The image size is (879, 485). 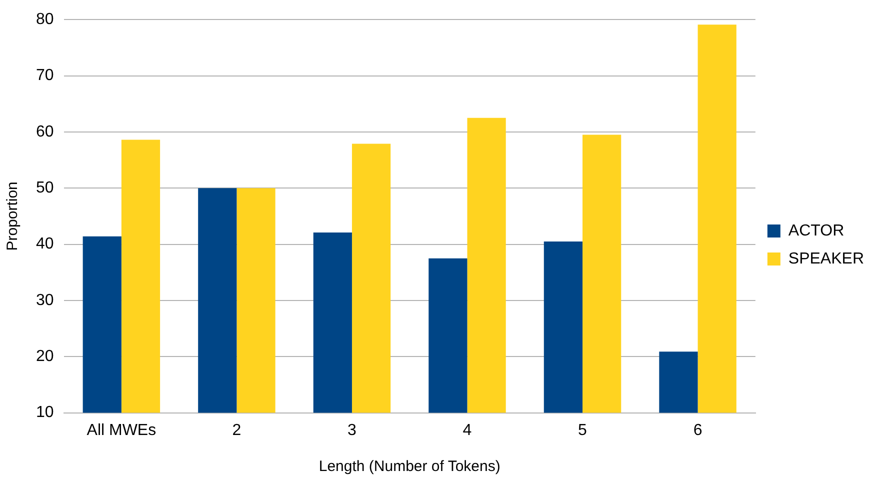 I want to click on y-tick-label: 20, so click(x=45, y=357).